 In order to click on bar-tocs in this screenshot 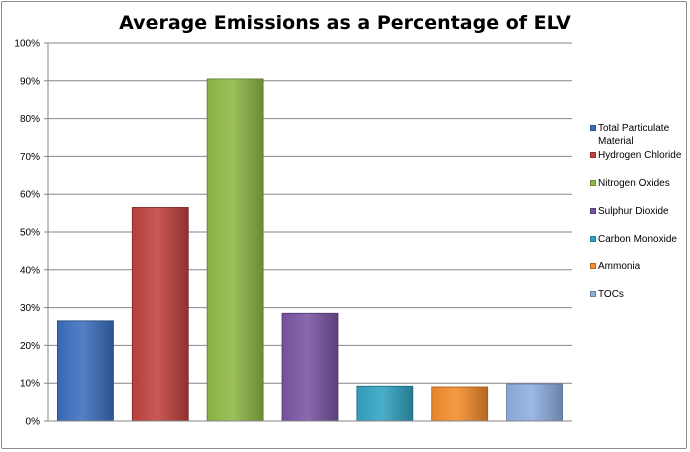, I will do `click(534, 402)`.